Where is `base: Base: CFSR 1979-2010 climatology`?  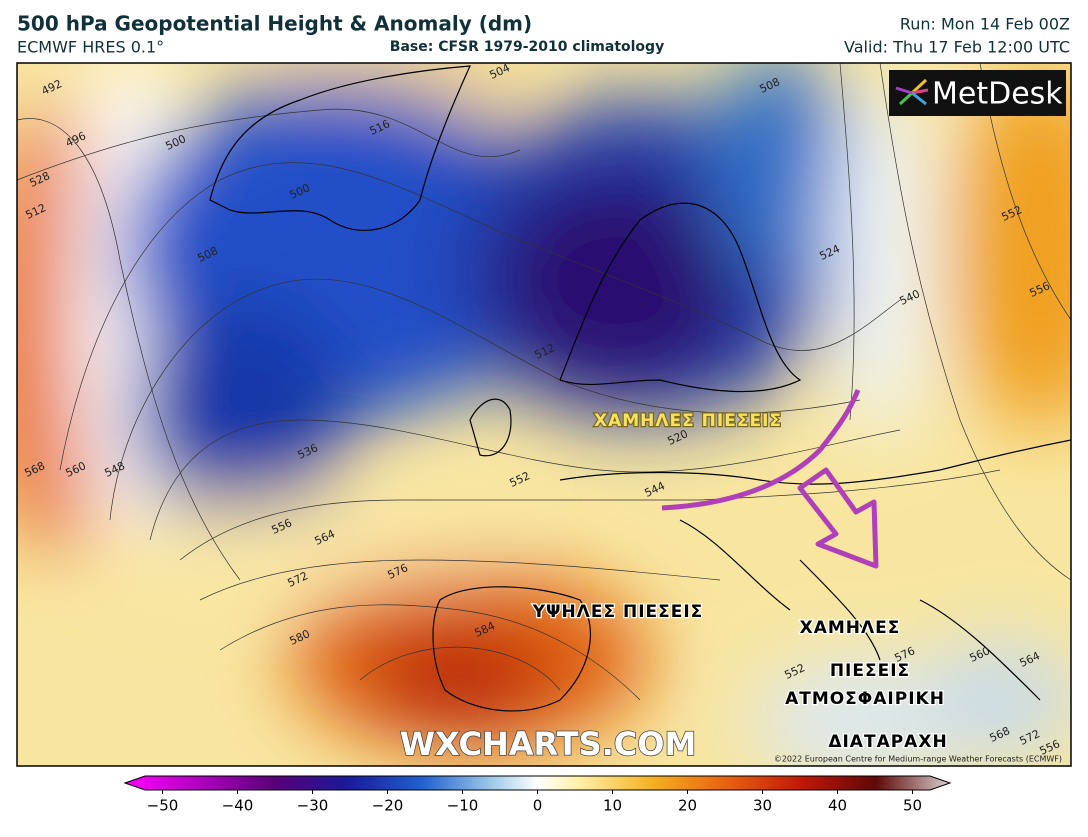
base: Base: CFSR 1979-2010 climatology is located at coordinates (527, 47).